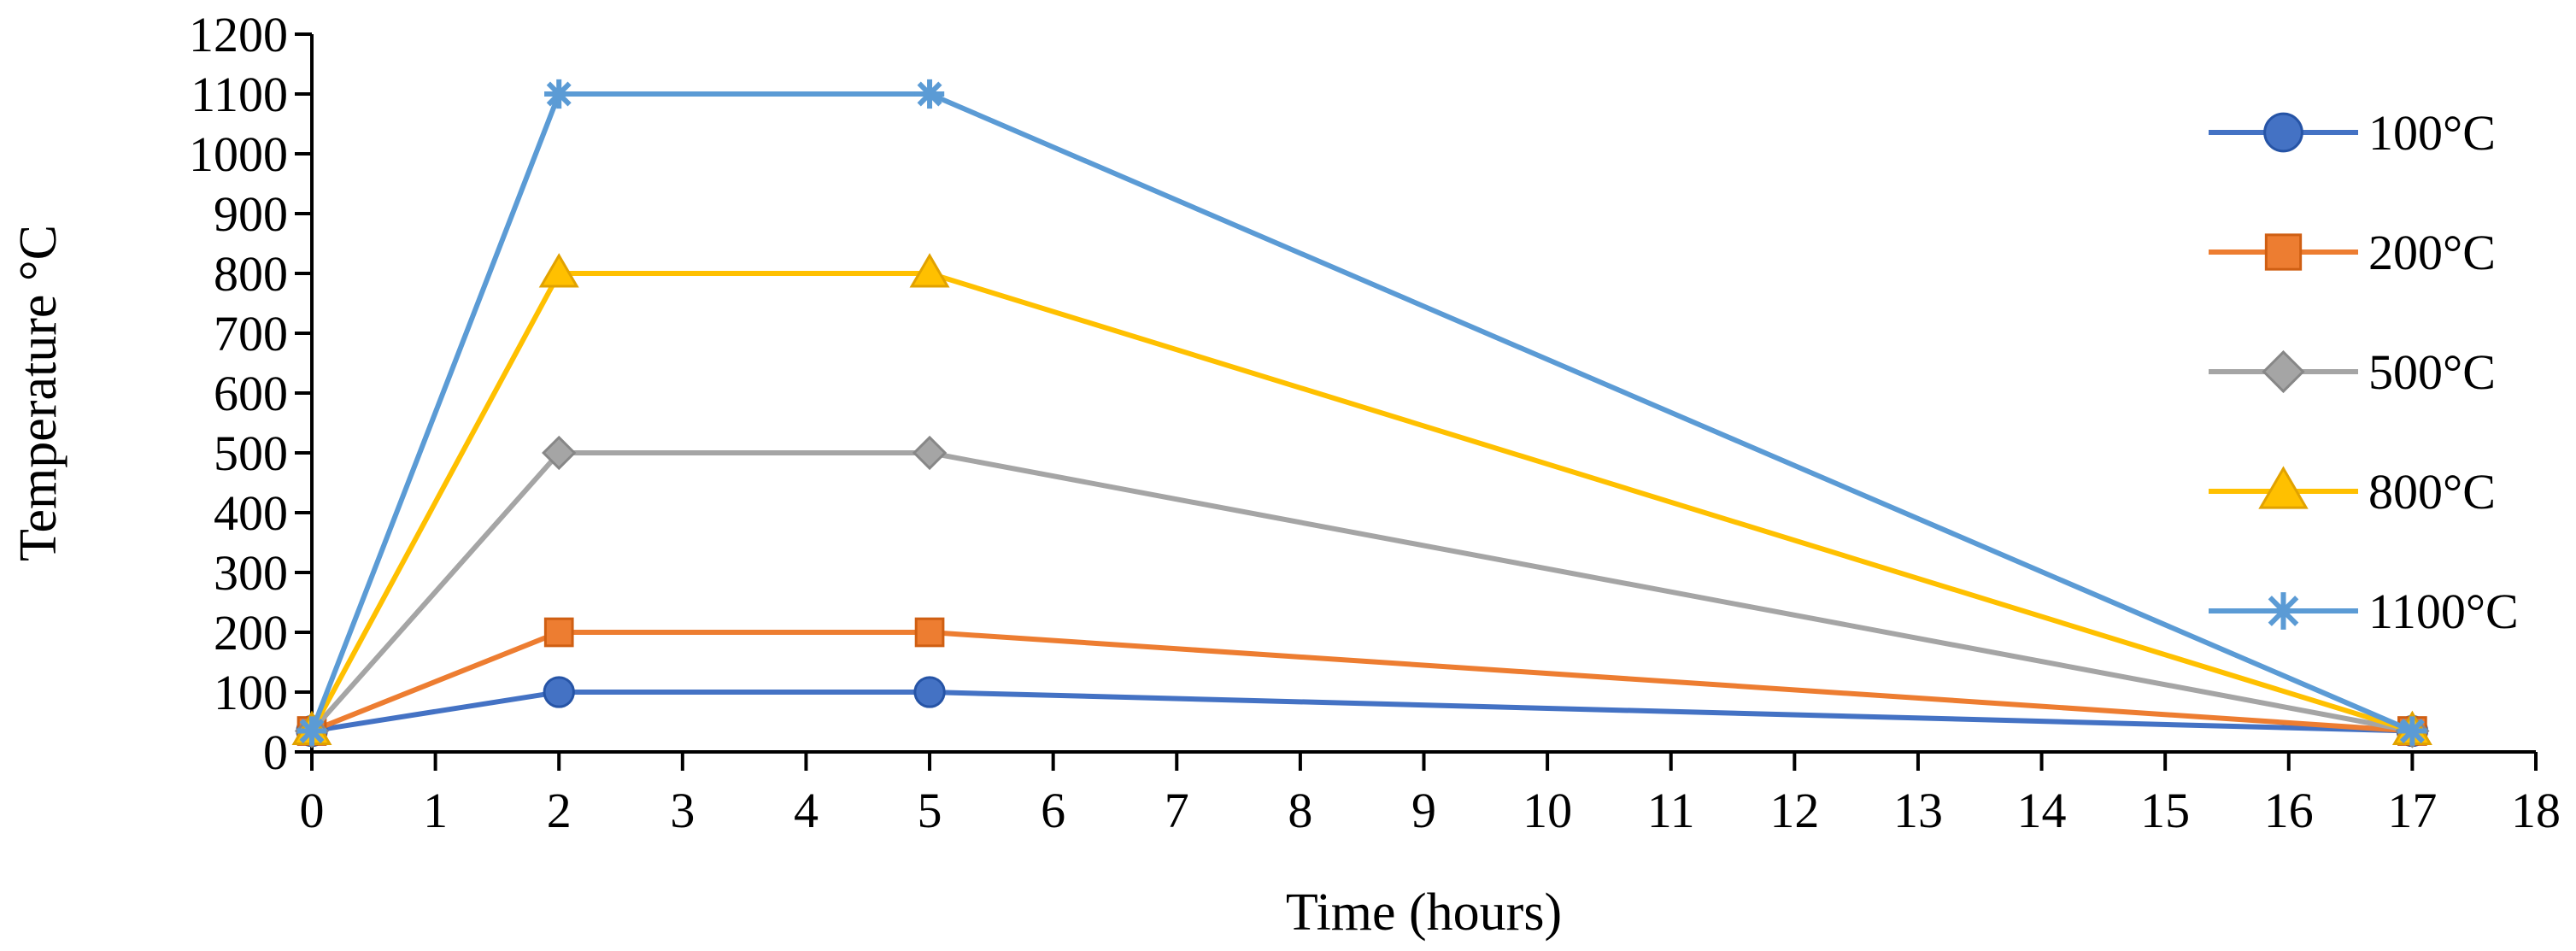 The width and height of the screenshot is (2576, 951). Describe the element at coordinates (2352, 372) in the screenshot. I see `legend-item: 500°C` at that location.